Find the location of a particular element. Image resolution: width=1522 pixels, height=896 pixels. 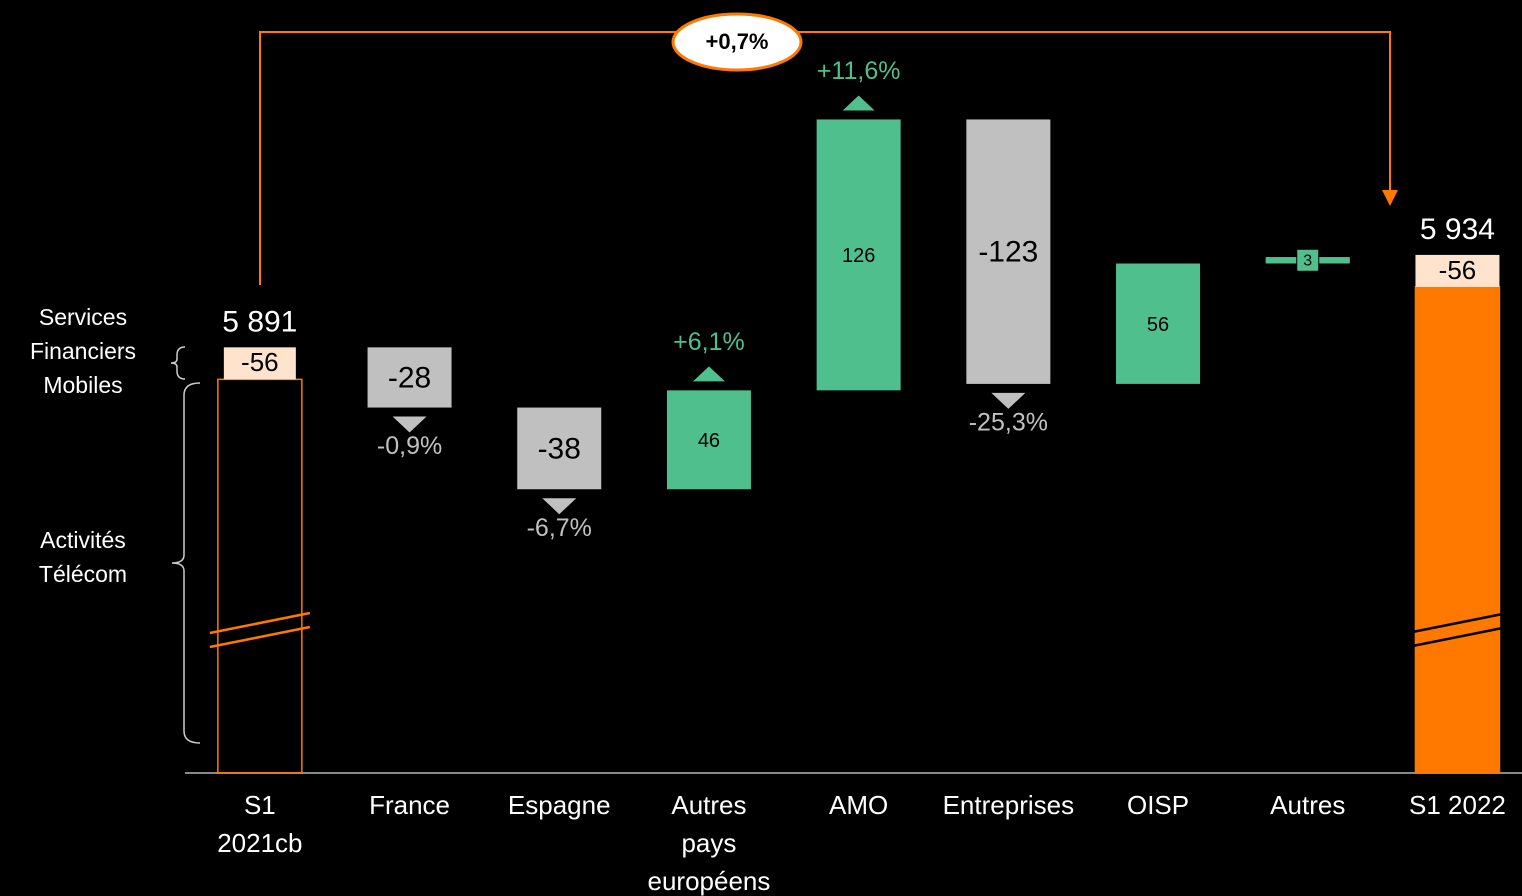

x-tick-label: Entreprises is located at coordinates (1008, 805).